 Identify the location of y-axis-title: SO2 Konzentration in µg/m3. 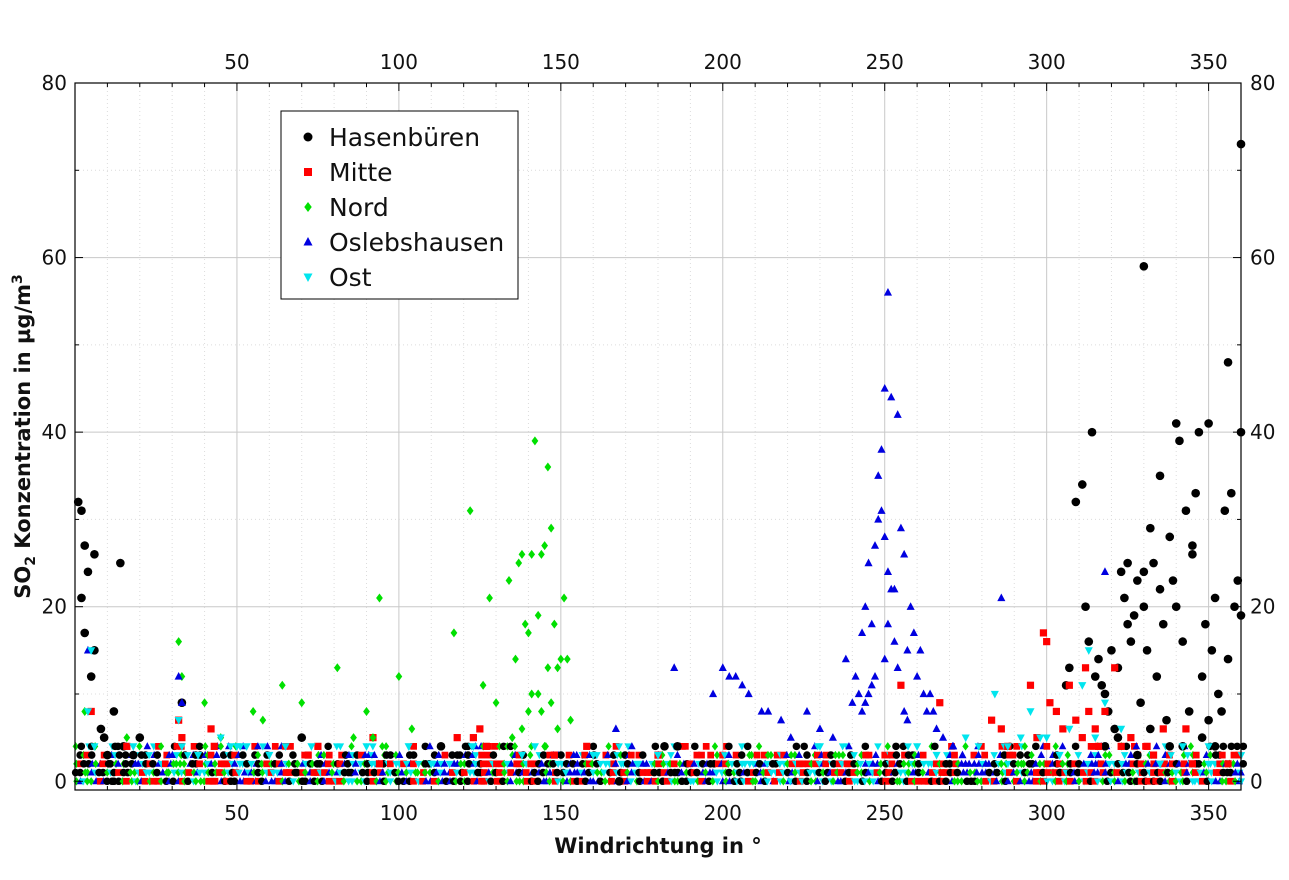
(24, 436).